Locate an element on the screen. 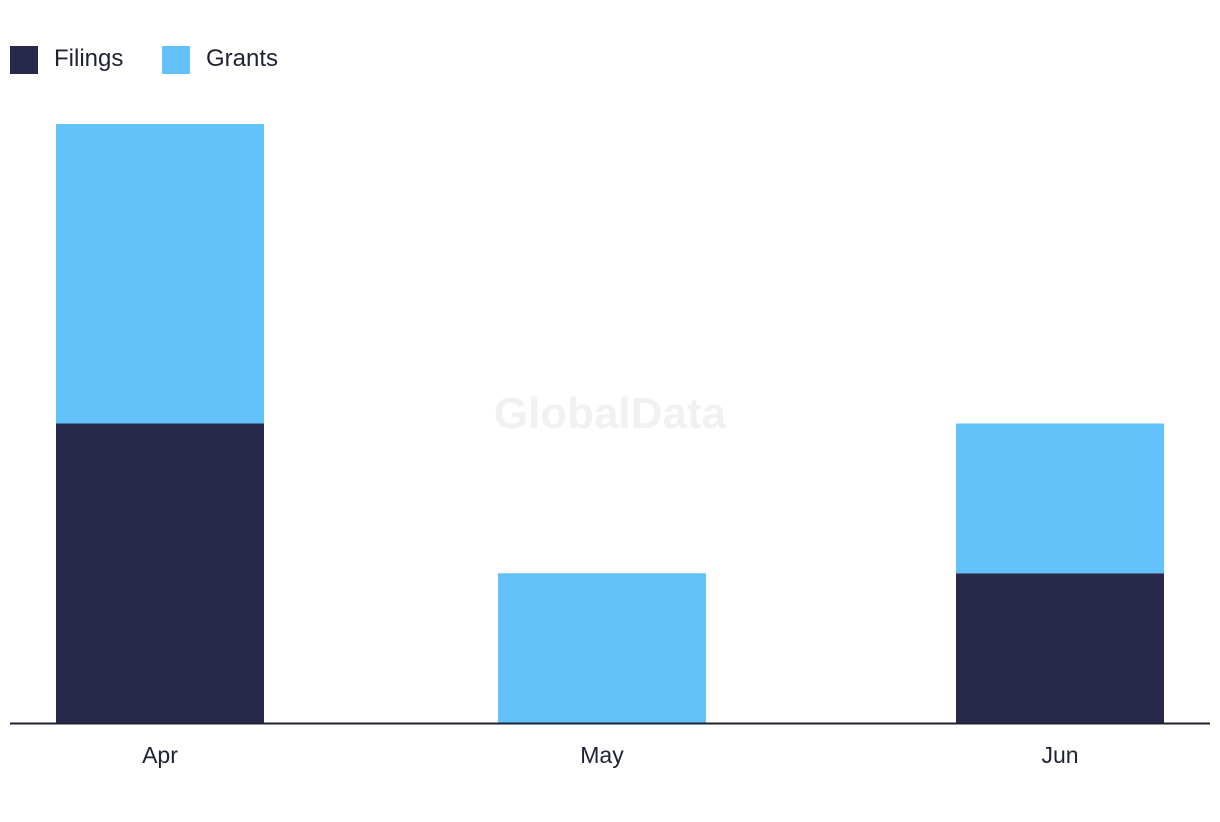  x-tick-label-may: May is located at coordinates (602, 755).